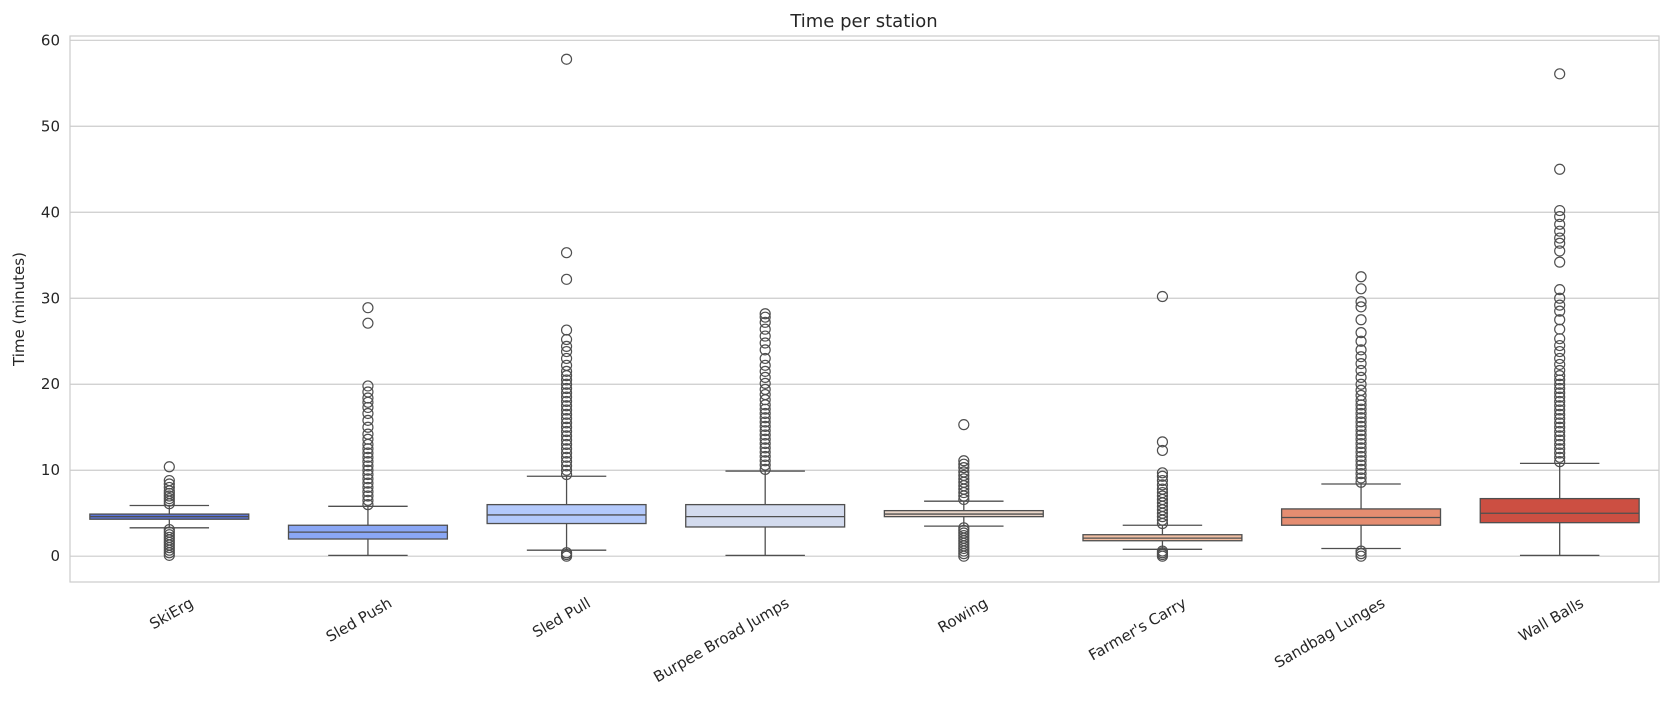 The image size is (1669, 706). I want to click on y-axis-label: Time (minutes), so click(19, 309).